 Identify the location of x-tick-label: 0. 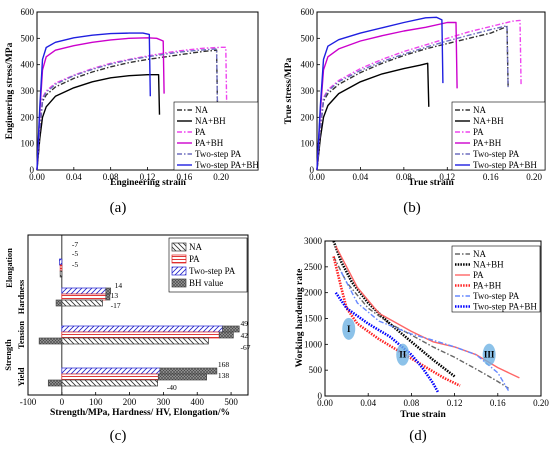
(62, 402).